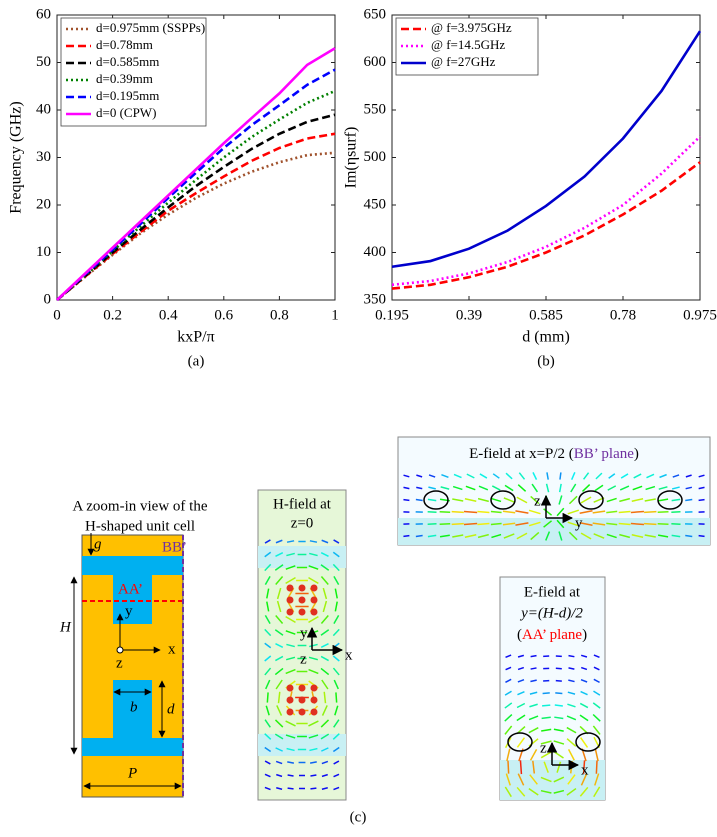 Image resolution: width=717 pixels, height=837 pixels. What do you see at coordinates (129, 611) in the screenshot?
I see `label: y` at bounding box center [129, 611].